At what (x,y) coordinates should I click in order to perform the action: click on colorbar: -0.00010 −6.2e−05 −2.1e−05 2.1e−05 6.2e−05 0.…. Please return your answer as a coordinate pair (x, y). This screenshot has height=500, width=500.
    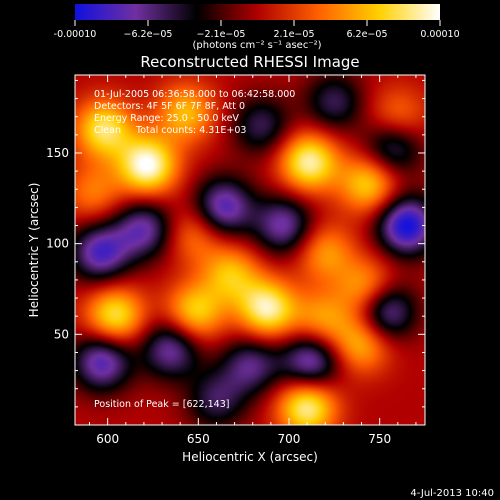
    Looking at the image, I should click on (257, 27).